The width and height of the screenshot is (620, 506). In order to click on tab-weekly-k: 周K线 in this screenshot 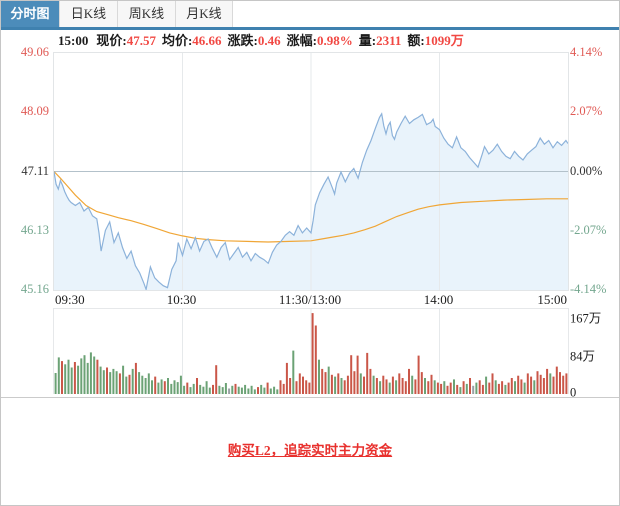, I will do `click(146, 14)`.